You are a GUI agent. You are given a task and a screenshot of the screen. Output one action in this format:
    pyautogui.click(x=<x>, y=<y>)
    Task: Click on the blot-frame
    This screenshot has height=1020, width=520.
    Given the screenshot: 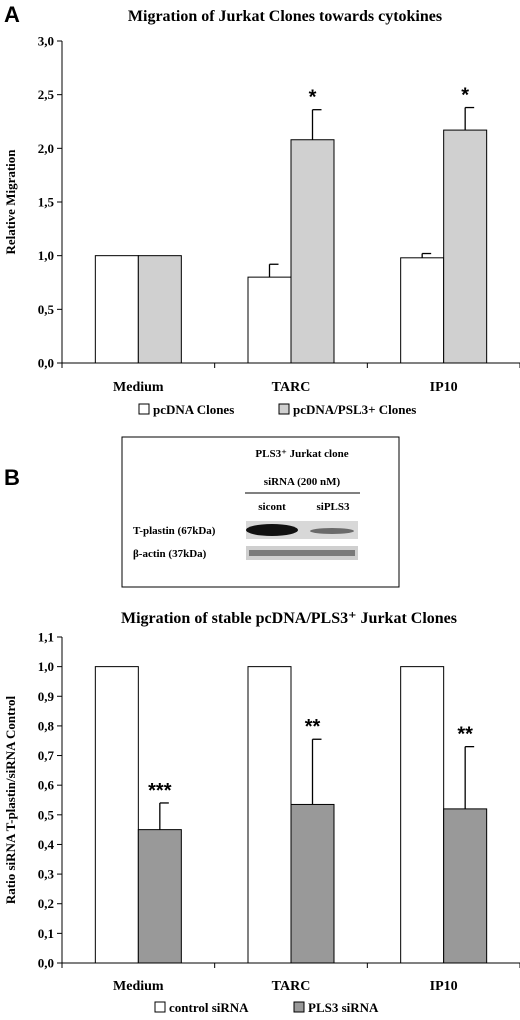 What is the action you would take?
    pyautogui.click(x=260, y=512)
    